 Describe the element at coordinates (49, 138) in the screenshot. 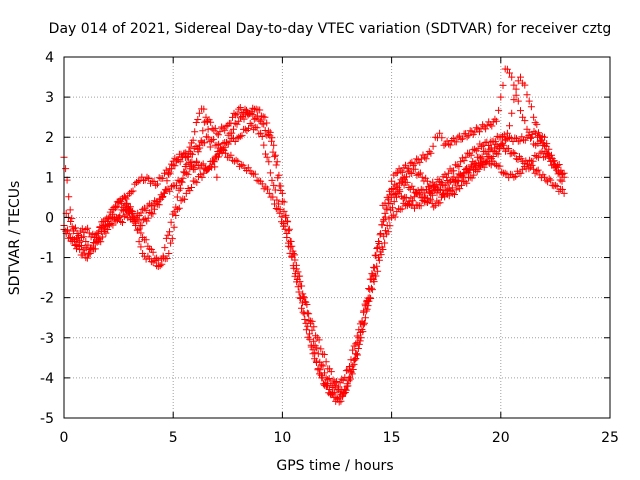

I see `y-tick-label: 2` at that location.